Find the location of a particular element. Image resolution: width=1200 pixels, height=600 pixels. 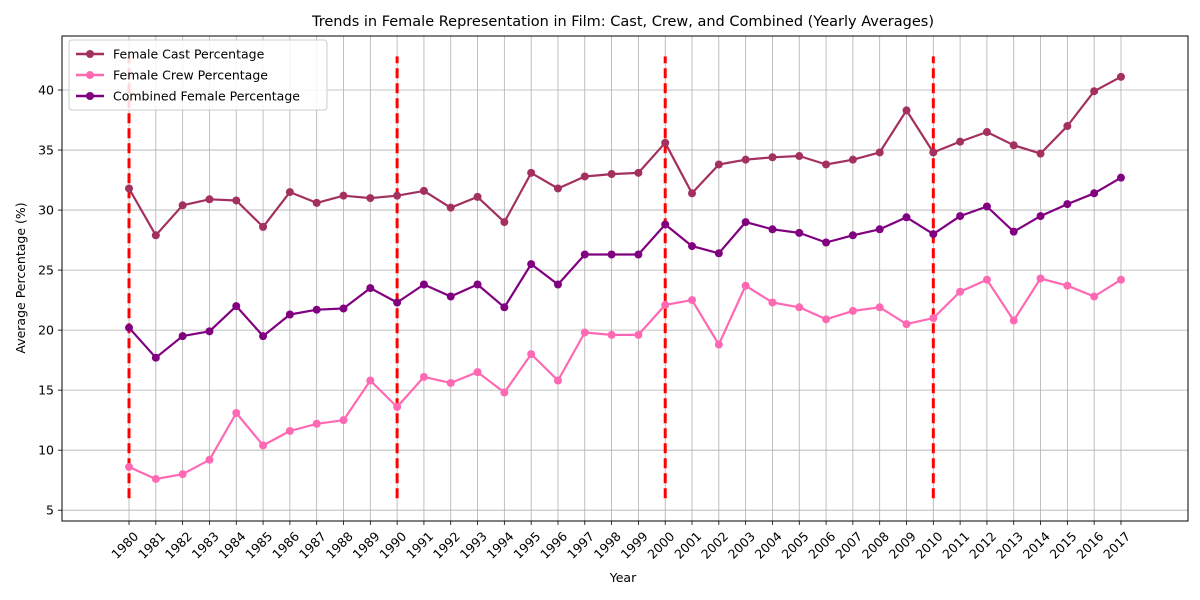

x-tick-label: 2009 is located at coordinates (902, 545).